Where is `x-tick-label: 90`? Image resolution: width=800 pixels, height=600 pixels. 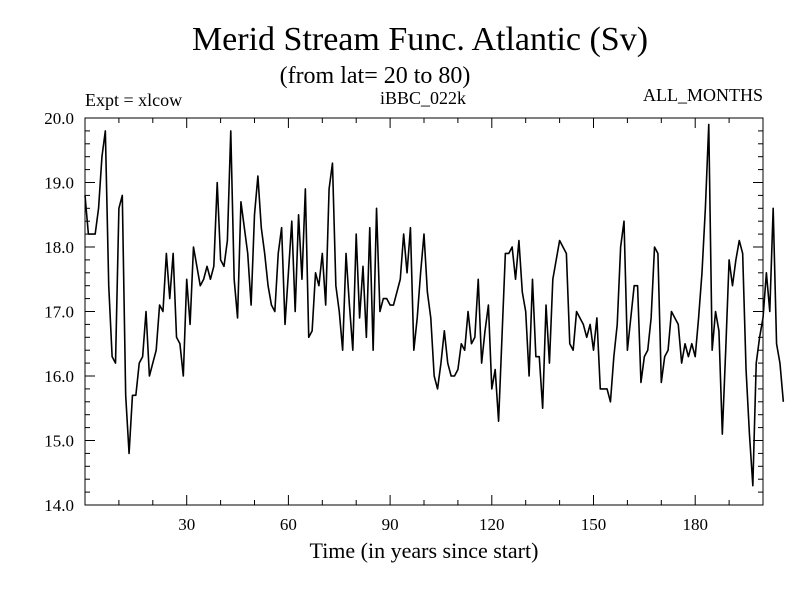
x-tick-label: 90 is located at coordinates (390, 524).